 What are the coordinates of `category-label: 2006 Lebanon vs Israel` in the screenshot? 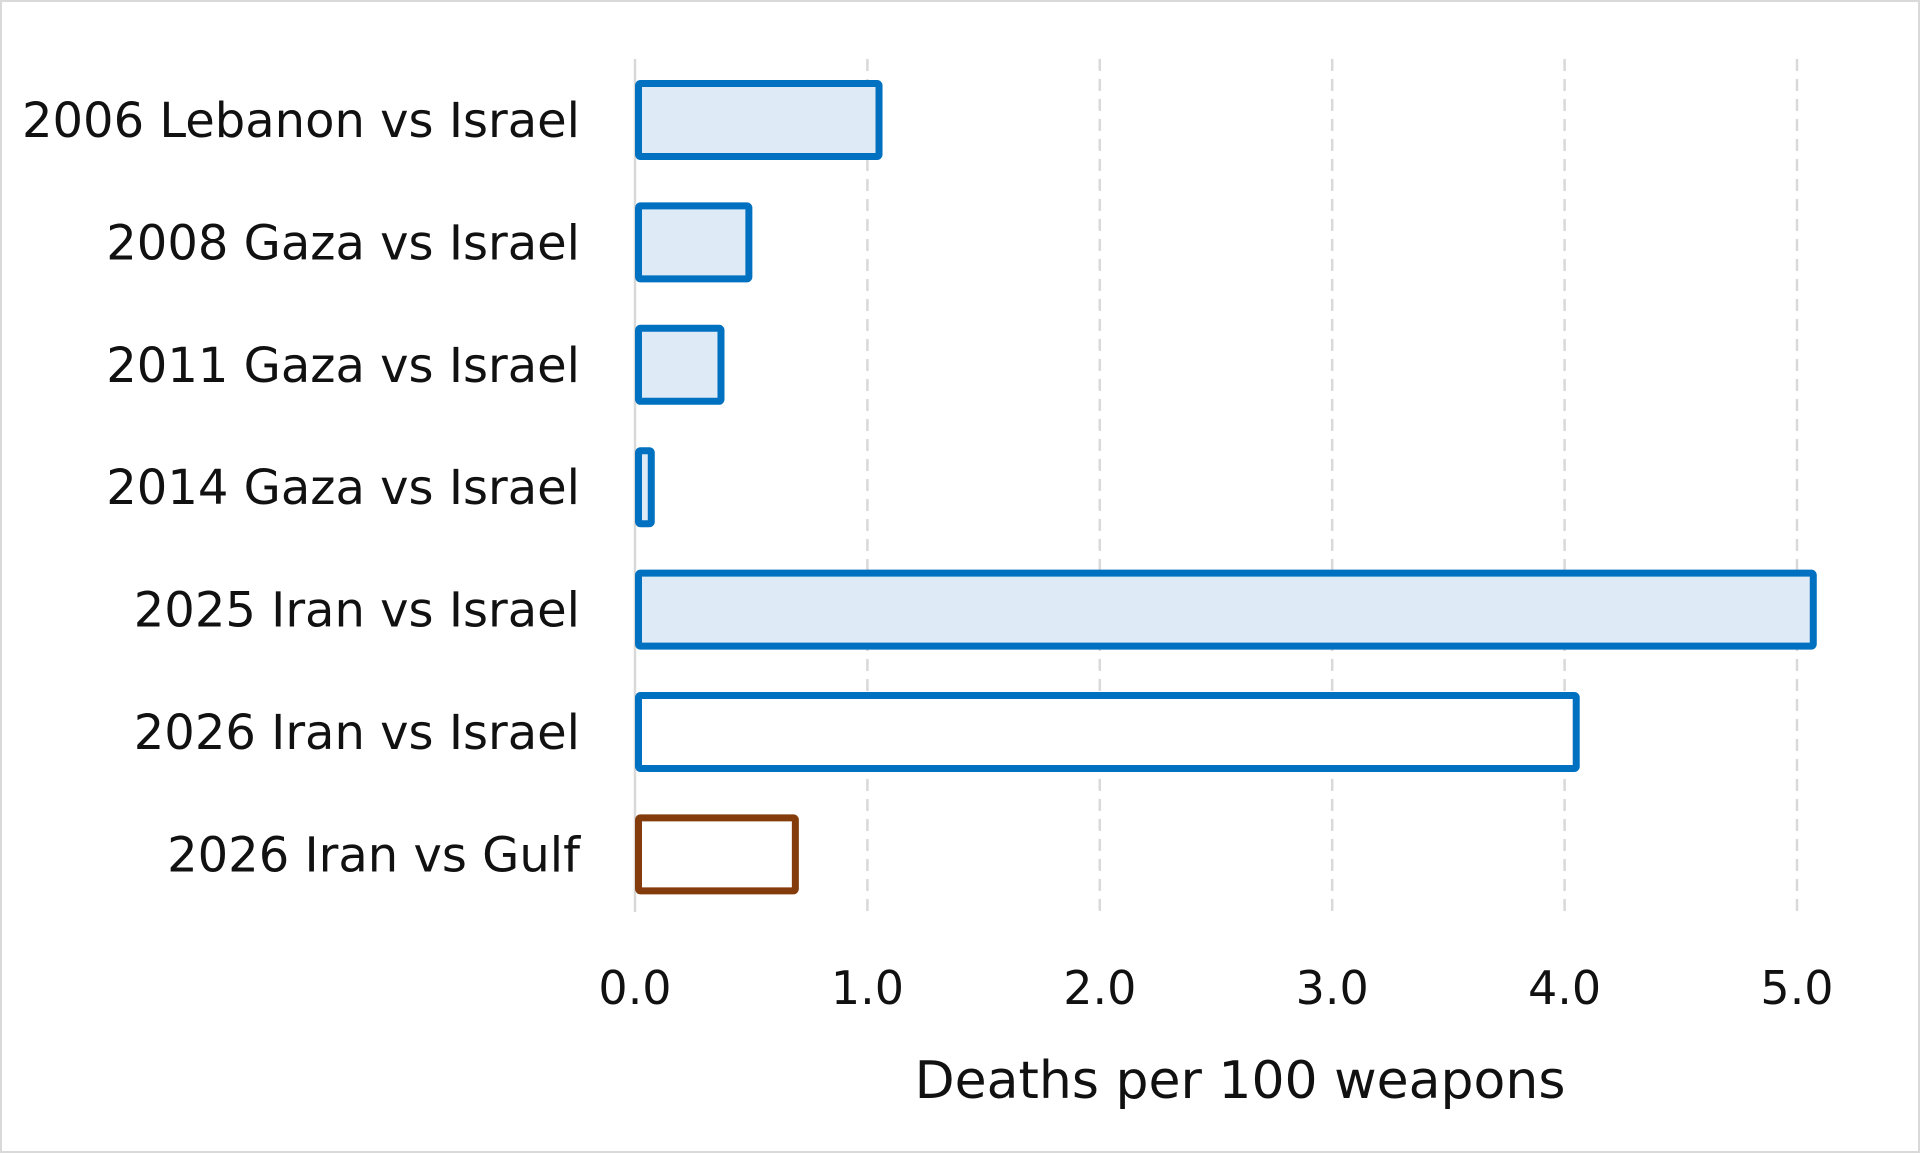 It's located at (301, 121).